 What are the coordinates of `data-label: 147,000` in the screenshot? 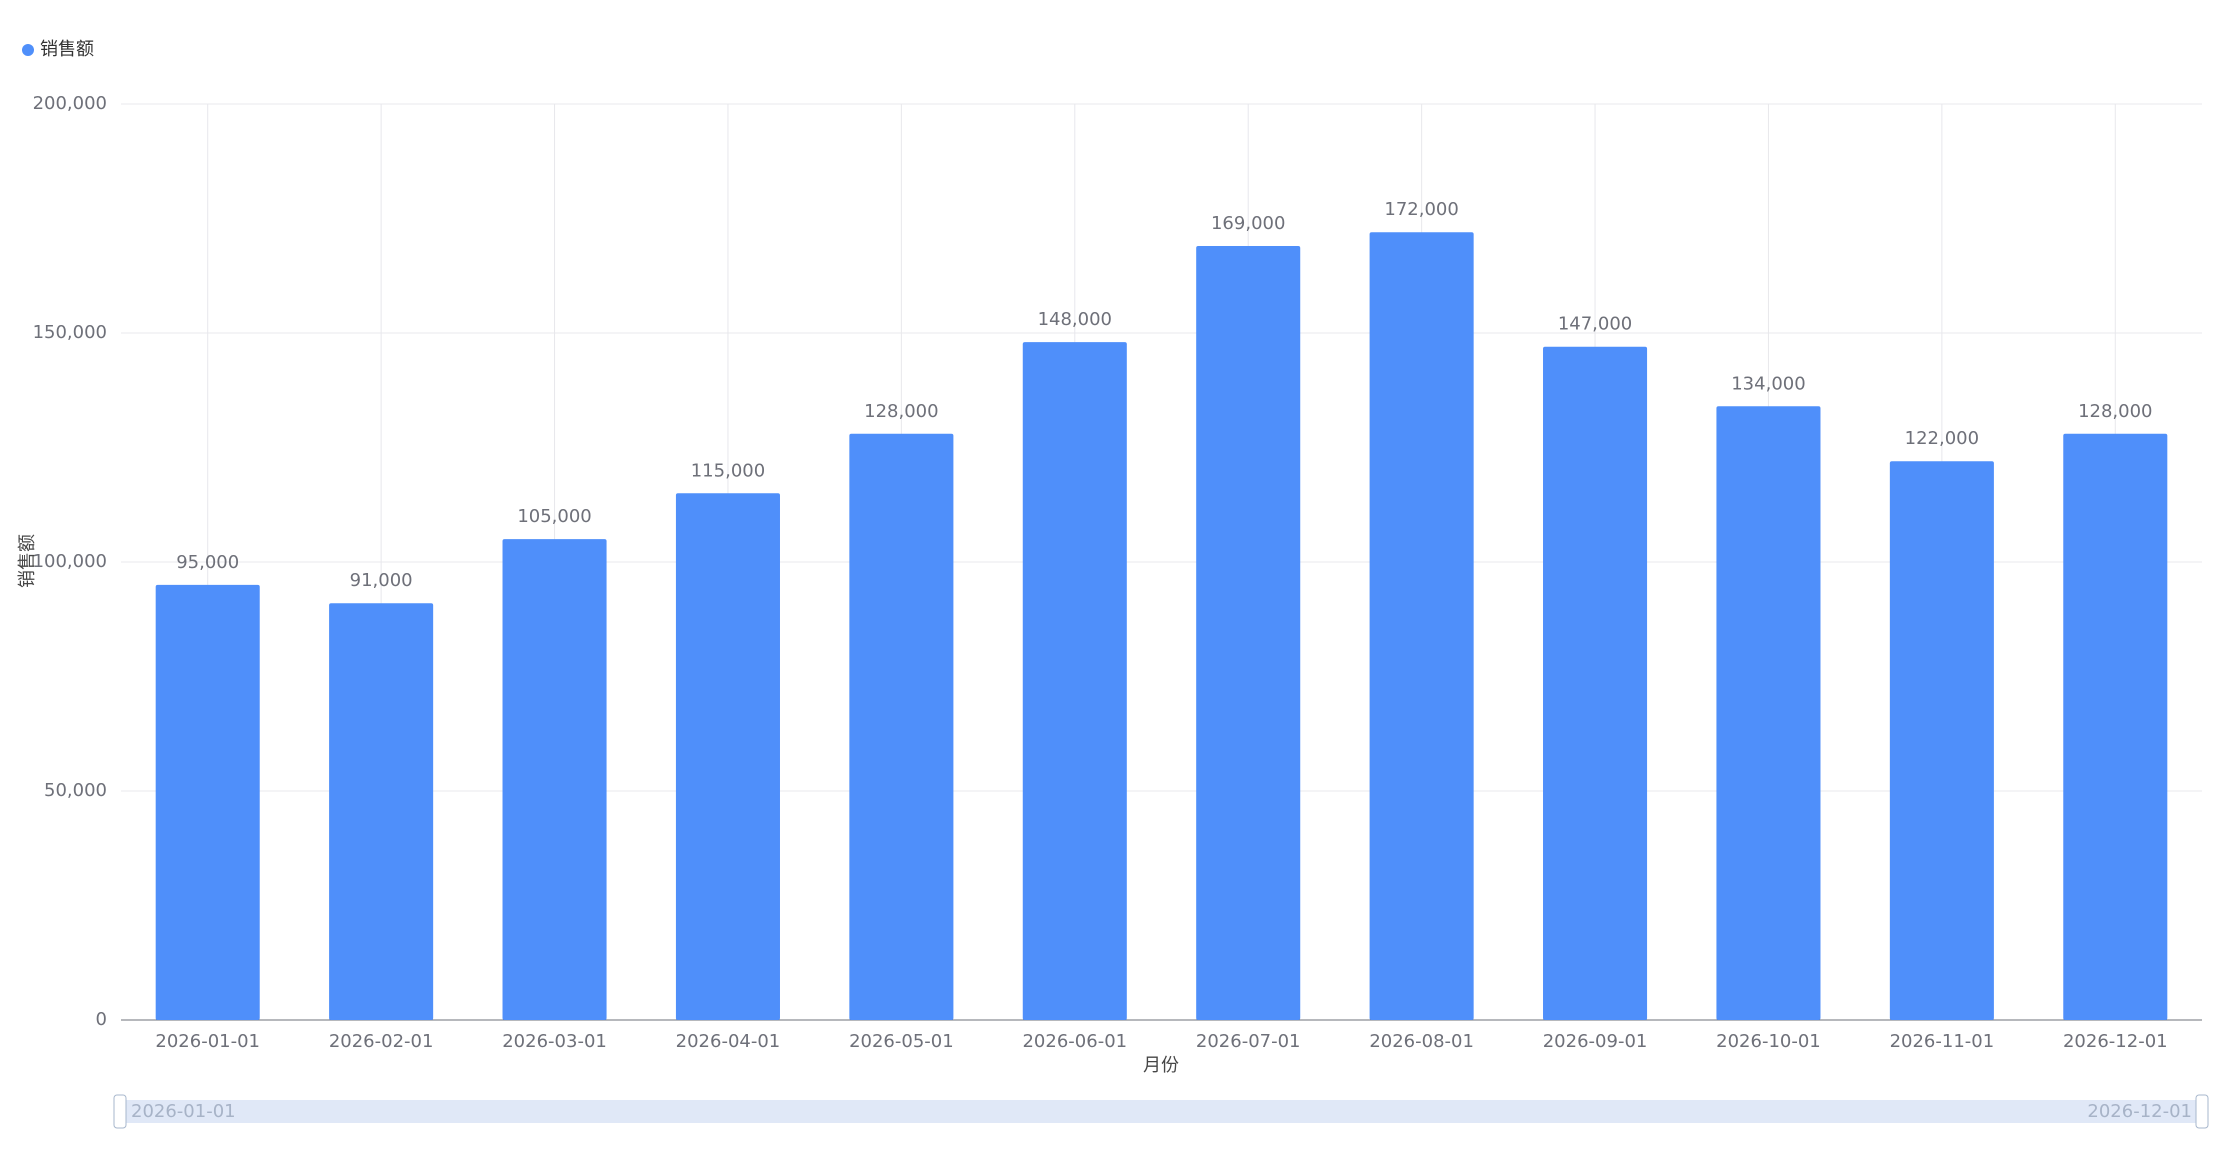 It's located at (1595, 324).